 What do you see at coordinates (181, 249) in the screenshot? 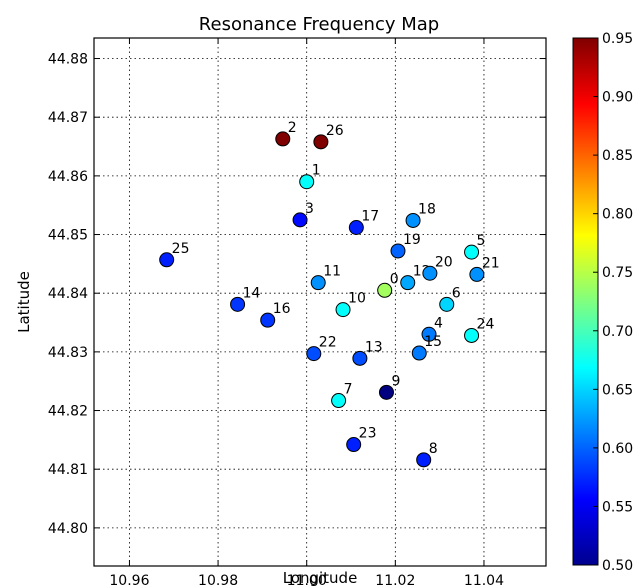
I see `point-label: 25` at bounding box center [181, 249].